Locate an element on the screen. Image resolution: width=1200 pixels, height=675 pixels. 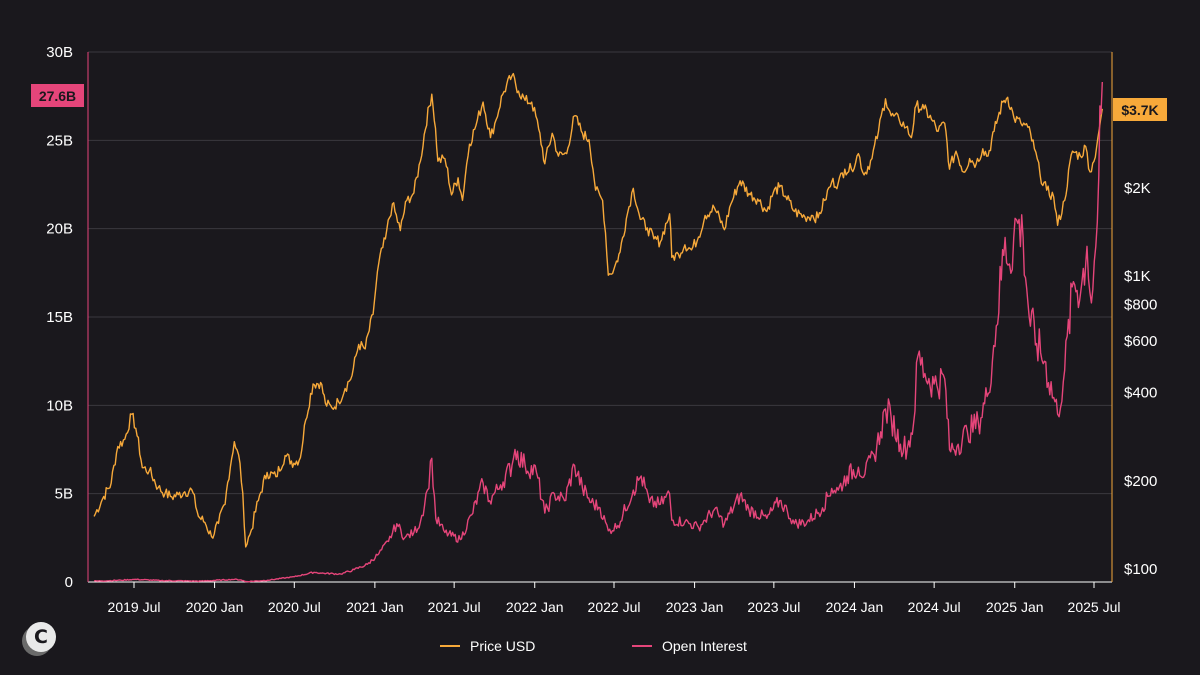
x-tick-label: 2023 Jan is located at coordinates (695, 607).